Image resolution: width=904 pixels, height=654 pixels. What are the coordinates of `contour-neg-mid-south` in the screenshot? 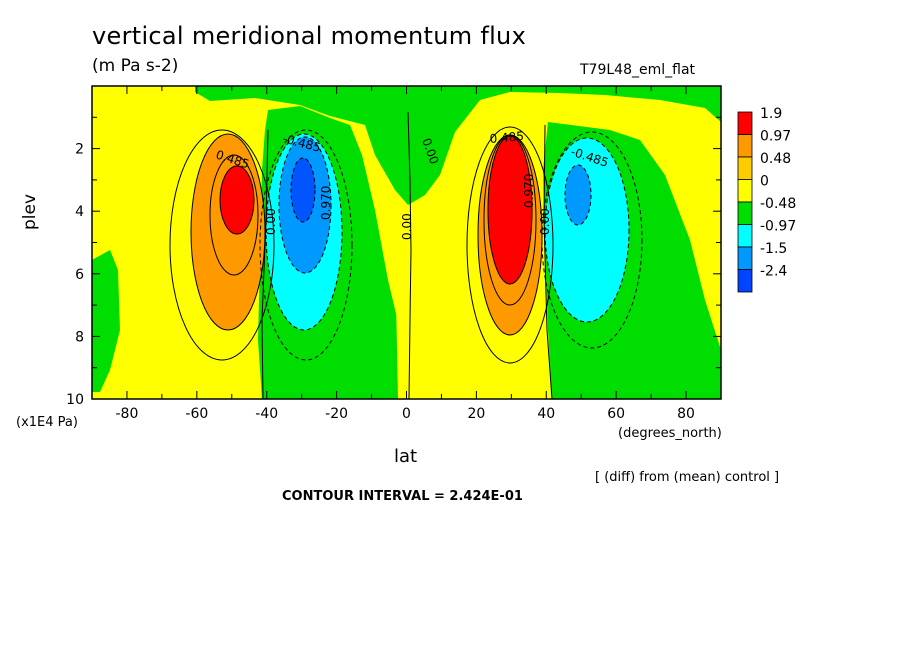 It's located at (304, 232).